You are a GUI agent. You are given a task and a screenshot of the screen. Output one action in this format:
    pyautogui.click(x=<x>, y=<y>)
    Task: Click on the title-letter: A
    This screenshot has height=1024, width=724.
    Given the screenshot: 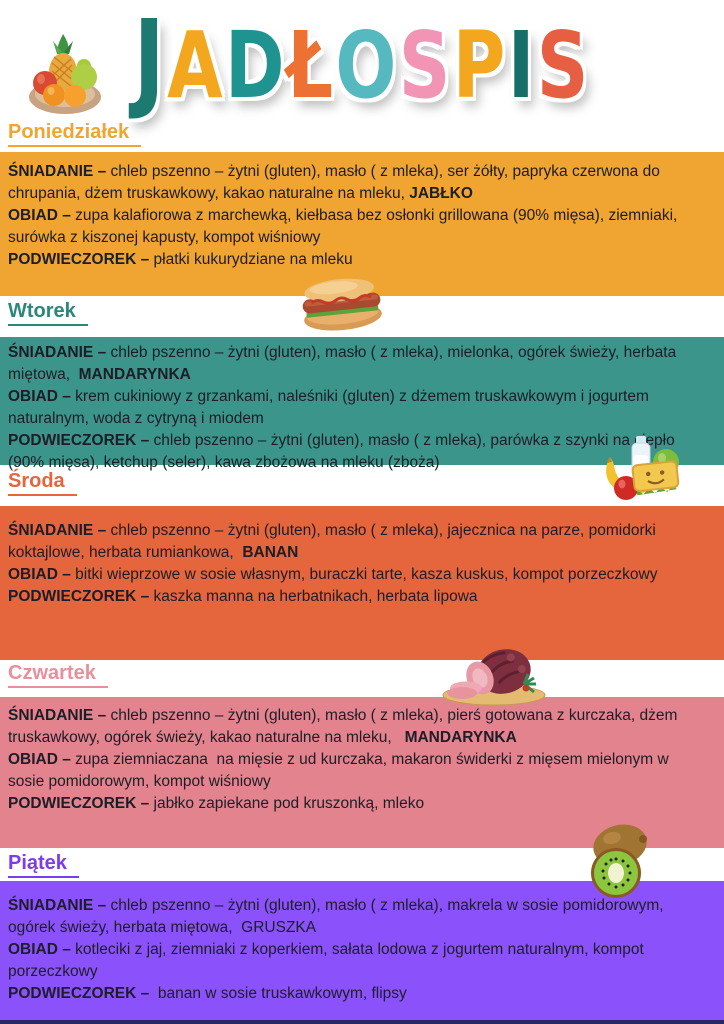 What is the action you would take?
    pyautogui.click(x=196, y=65)
    